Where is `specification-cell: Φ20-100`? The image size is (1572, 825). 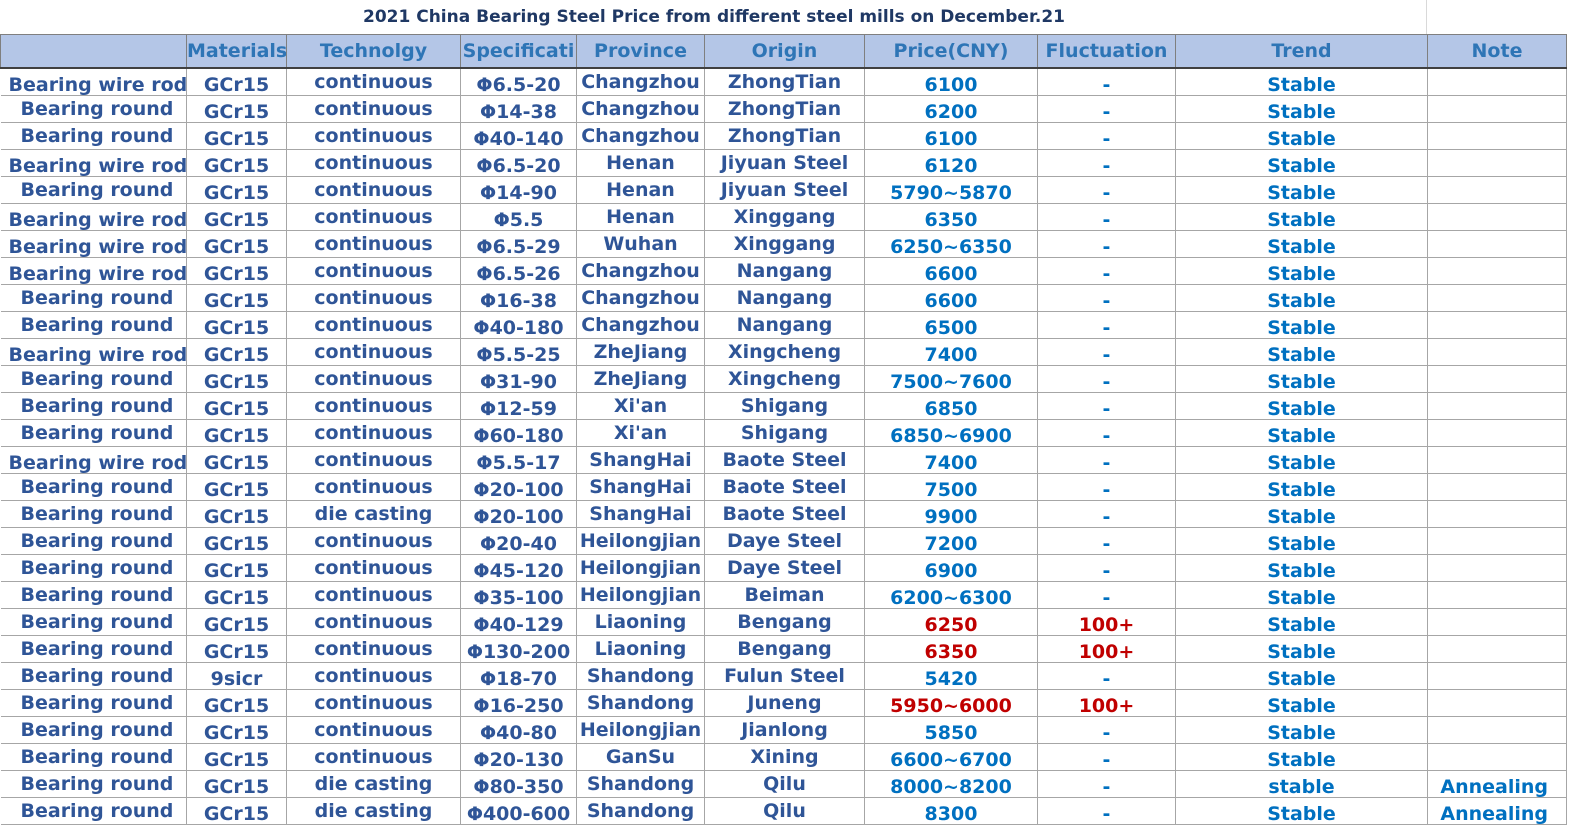 specification-cell: Φ20-100 is located at coordinates (518, 487).